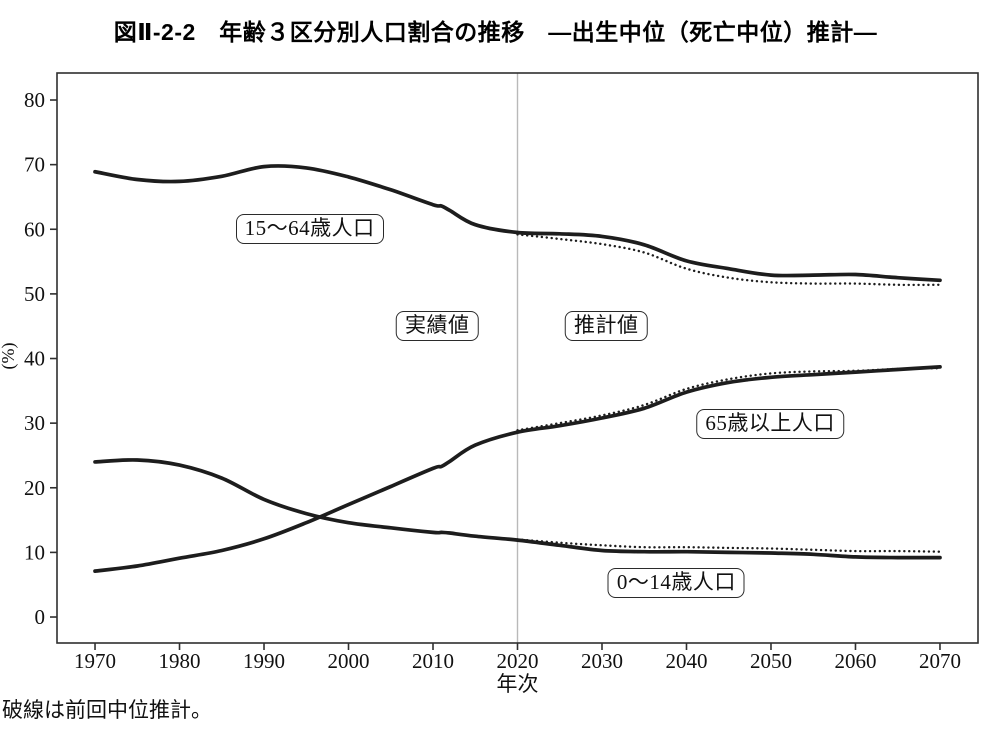 The image size is (991, 738). Describe the element at coordinates (40, 617) in the screenshot. I see `y-tick-label: 0` at that location.